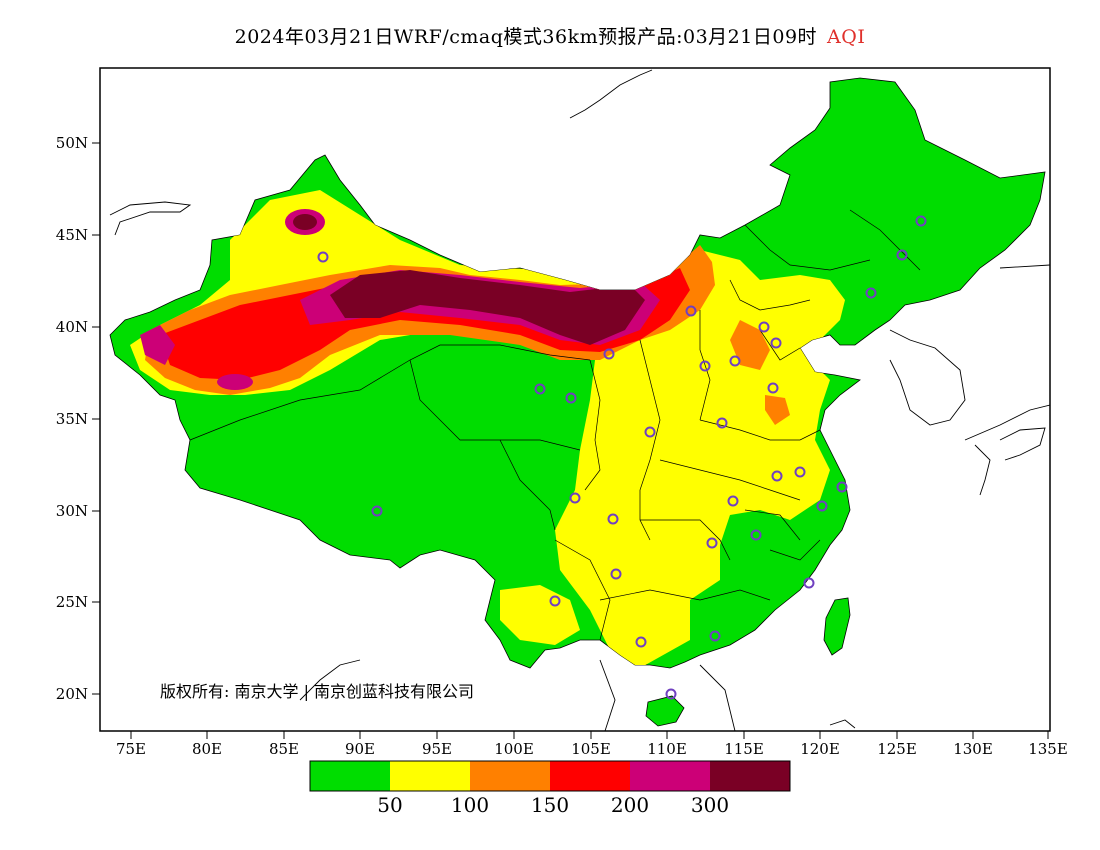 The image size is (1100, 850). Describe the element at coordinates (630, 805) in the screenshot. I see `colorbar-label: 200` at that location.